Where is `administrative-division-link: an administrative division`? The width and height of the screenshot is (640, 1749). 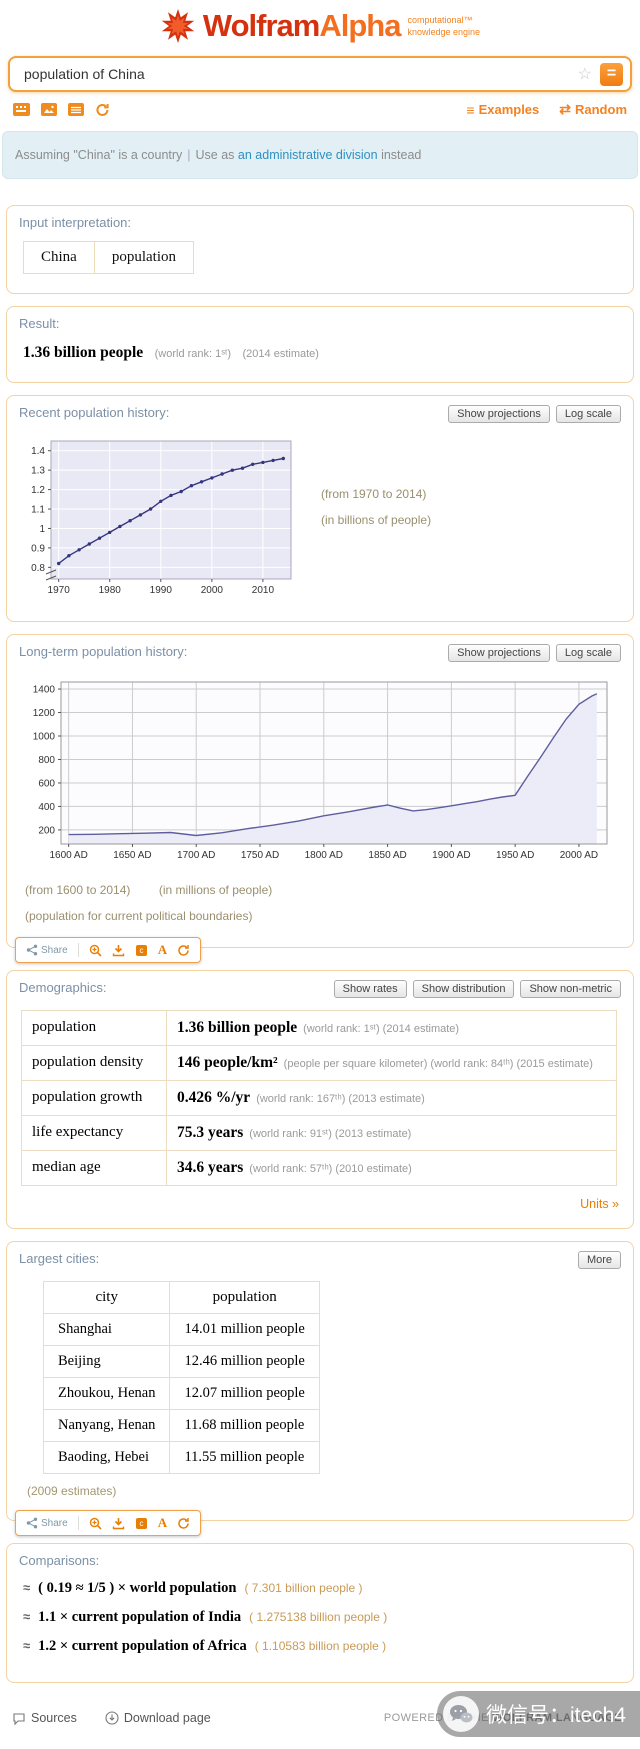
administrative-division-link: an administrative division is located at coordinates (307, 155).